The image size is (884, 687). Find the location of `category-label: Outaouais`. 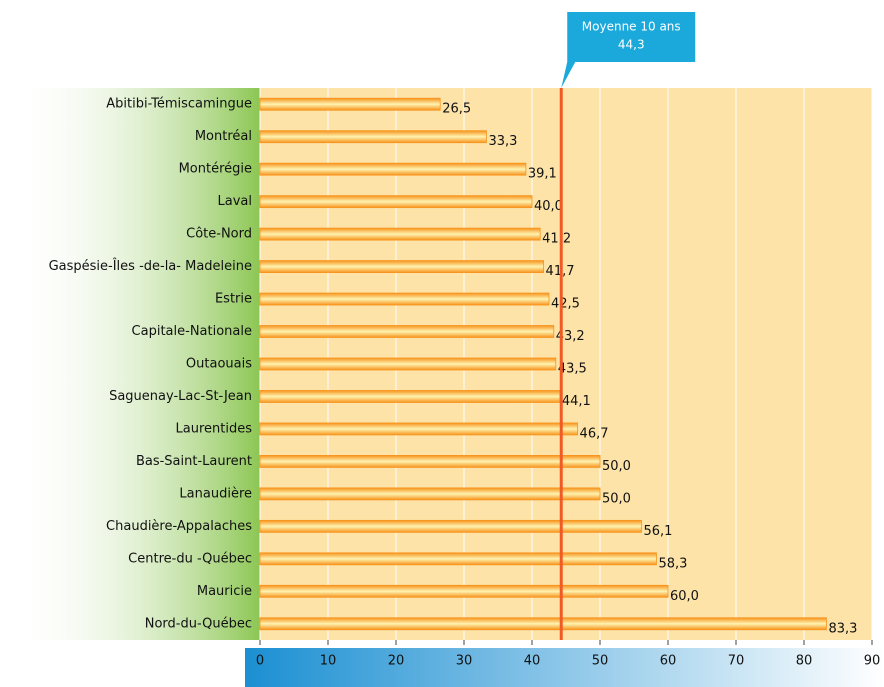

category-label: Outaouais is located at coordinates (219, 364).